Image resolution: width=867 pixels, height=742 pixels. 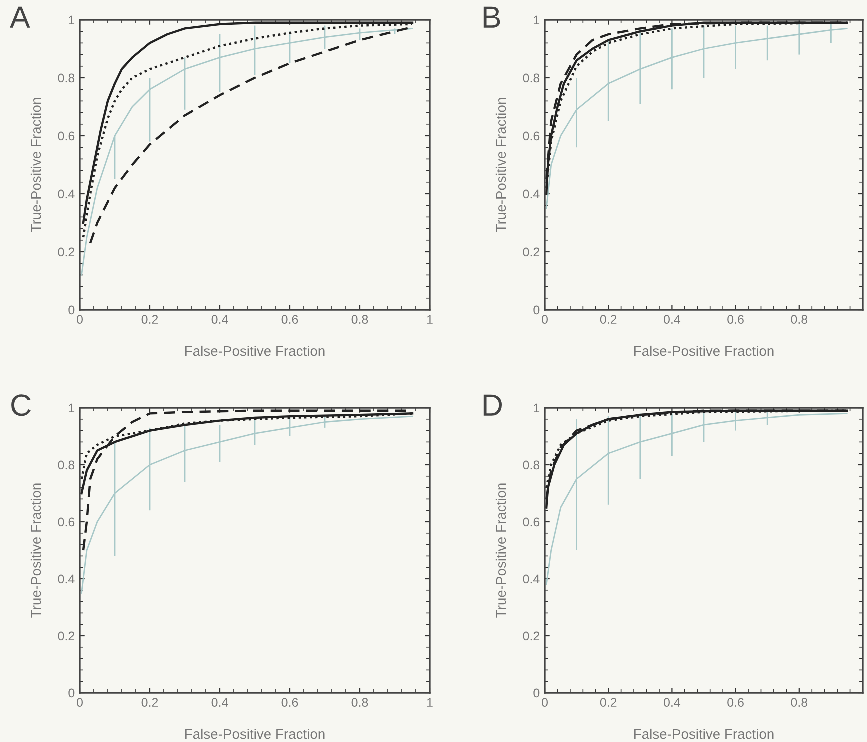 What do you see at coordinates (20, 17) in the screenshot?
I see `chart-title: A` at bounding box center [20, 17].